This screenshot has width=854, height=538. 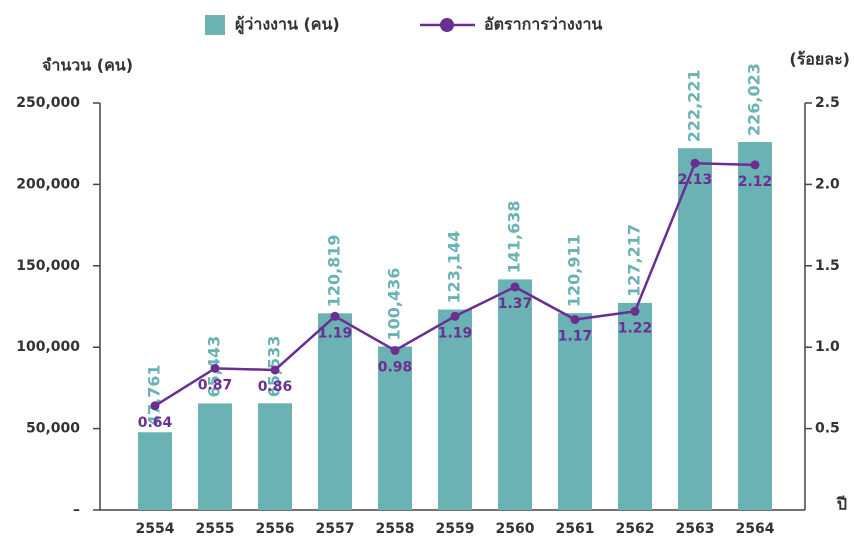 I want to click on legend-label: ผู้ว่างงาน (คน), so click(x=287, y=25).